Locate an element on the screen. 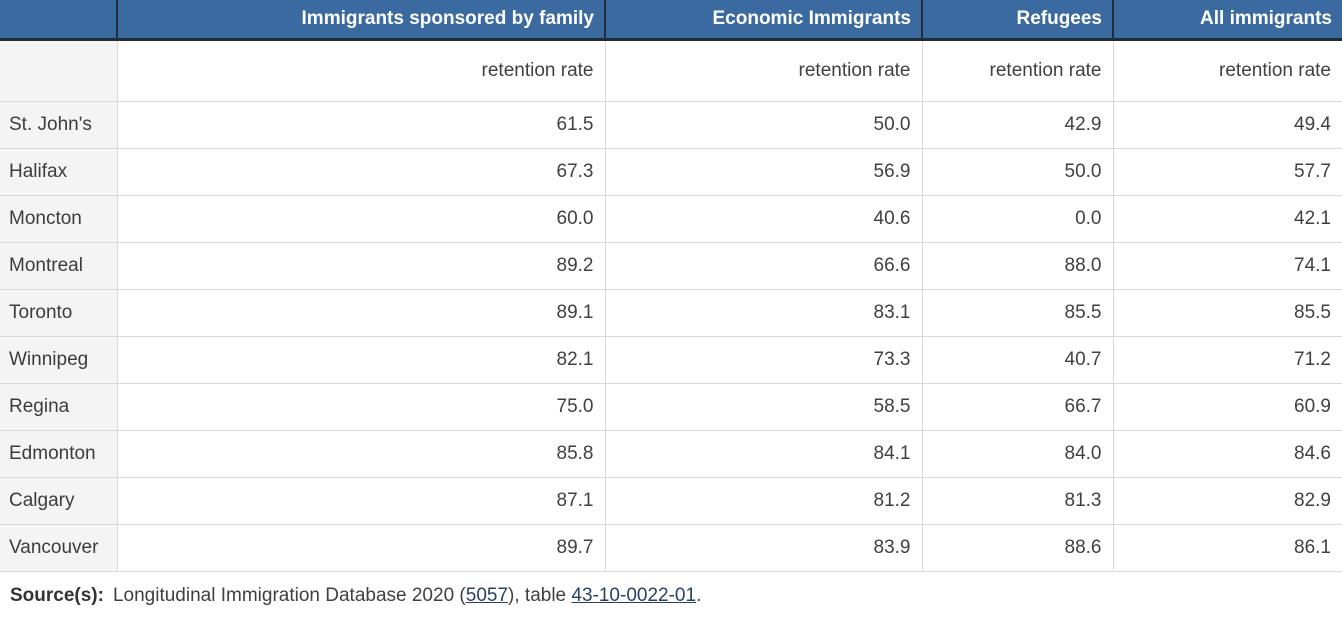 The height and width of the screenshot is (623, 1342). corner-cell is located at coordinates (59, 20).